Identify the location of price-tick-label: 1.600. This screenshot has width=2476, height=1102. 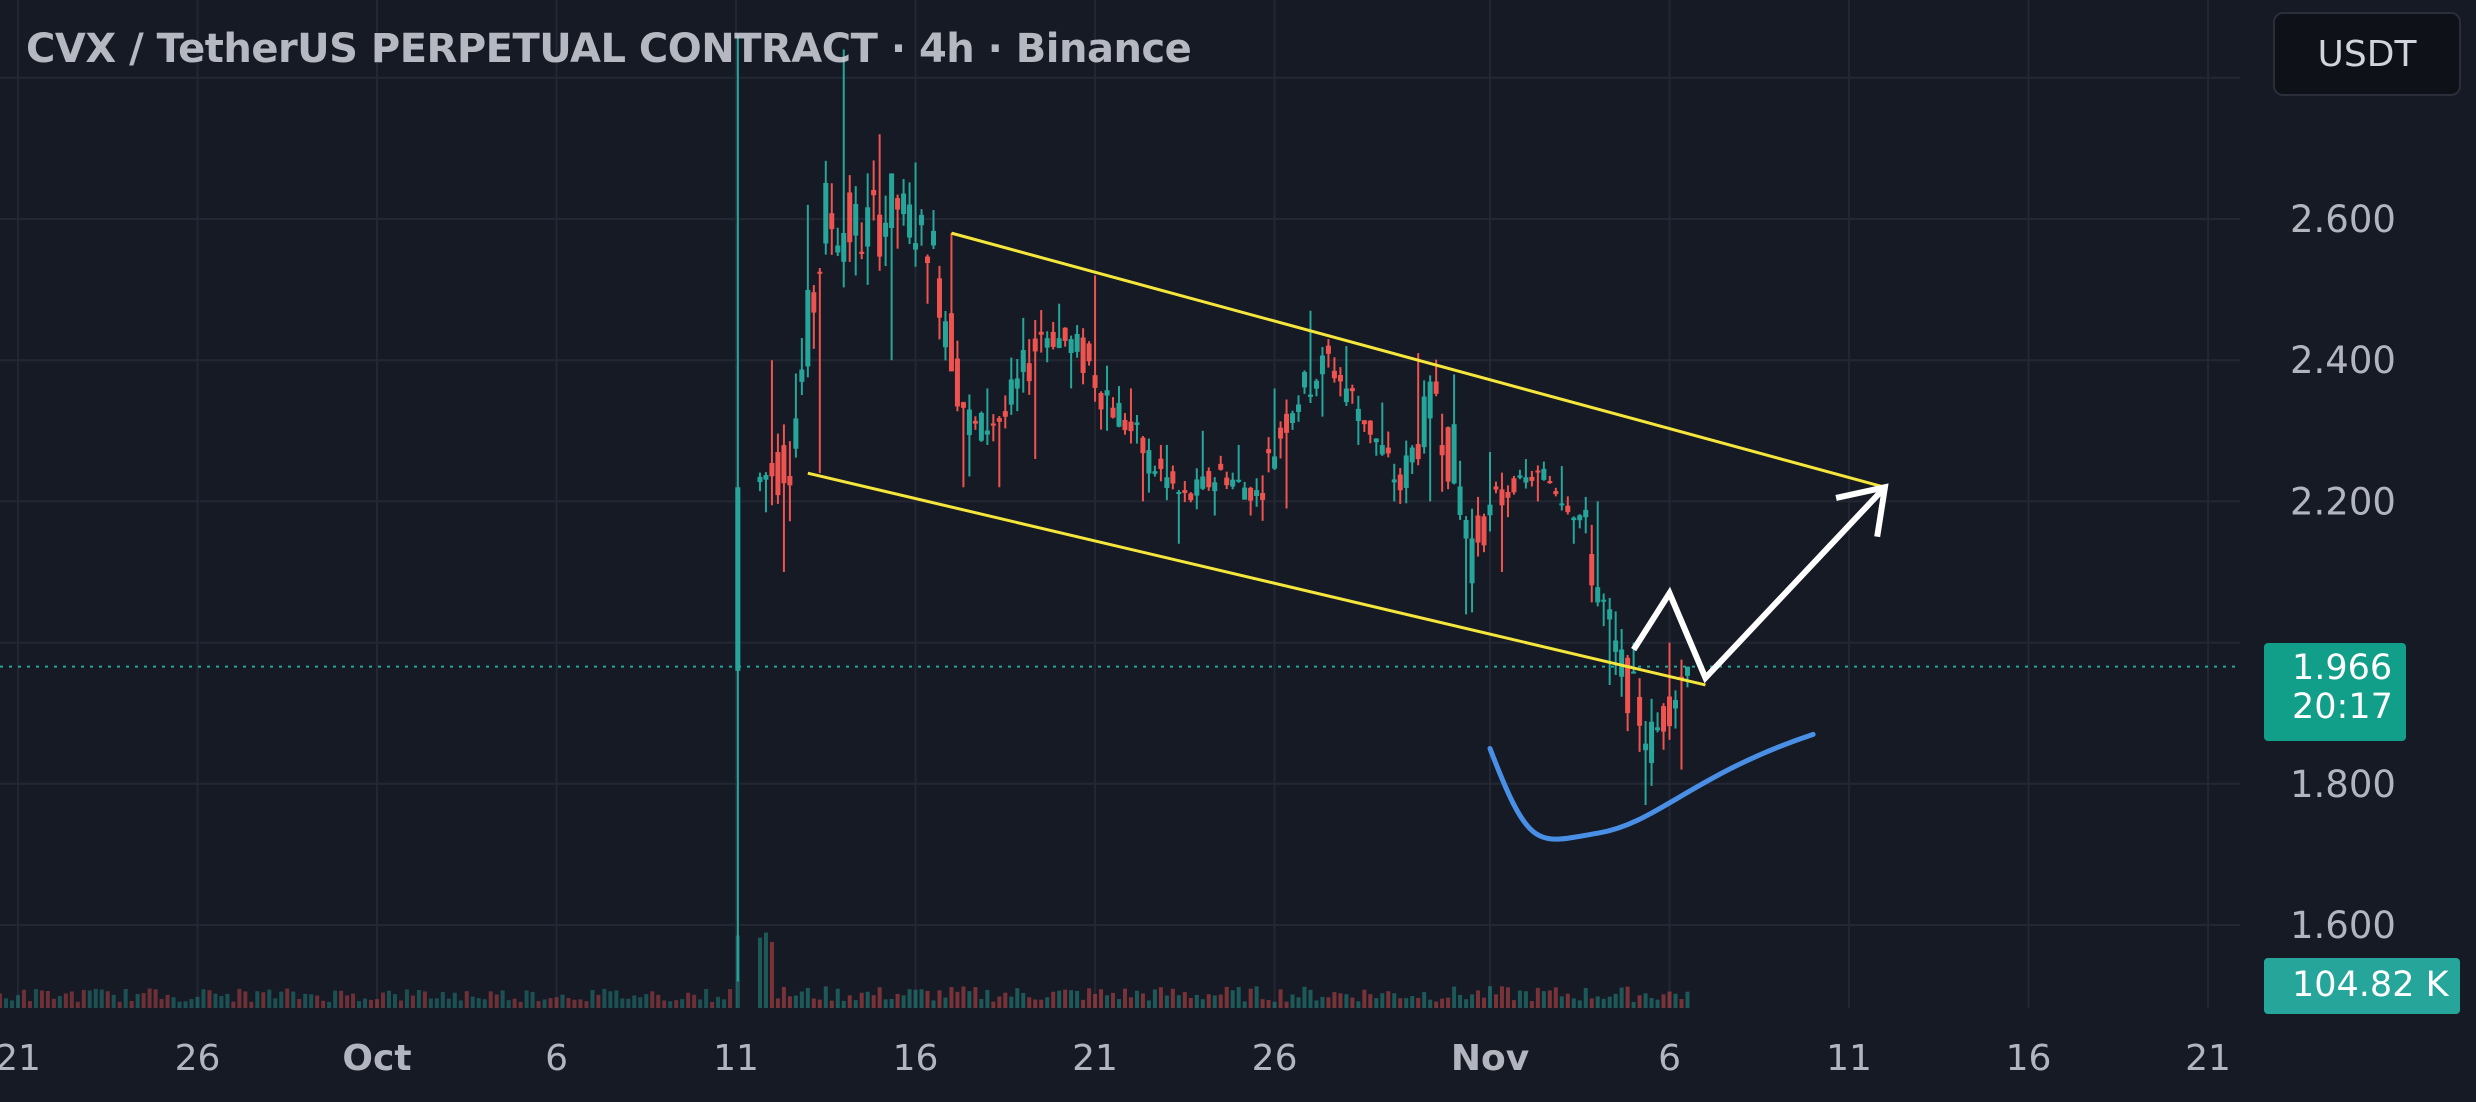
(2343, 925).